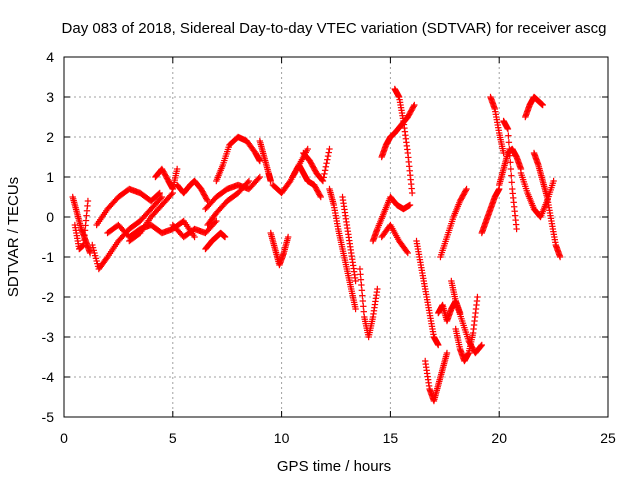 The width and height of the screenshot is (640, 480). What do you see at coordinates (338, 438) in the screenshot?
I see `x-tick-labels: 0 5 10 15 20 25` at bounding box center [338, 438].